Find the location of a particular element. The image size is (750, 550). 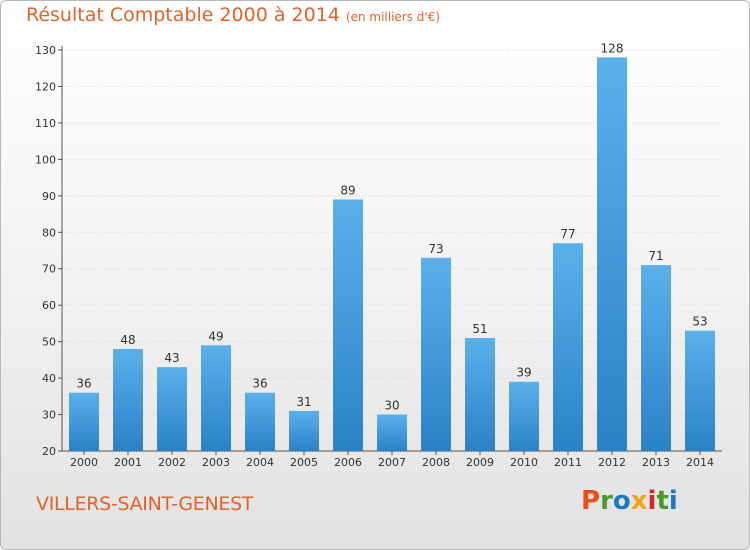

y-tick-label: 130 is located at coordinates (45, 50).